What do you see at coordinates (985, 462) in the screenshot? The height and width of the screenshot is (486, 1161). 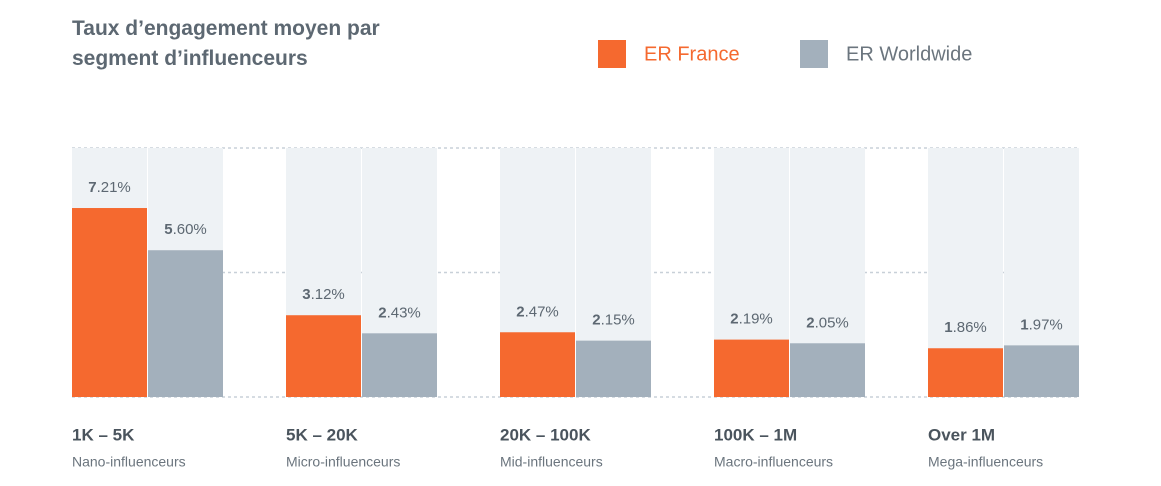 I see `x-tick-sublabel: Mega-influenceurs` at bounding box center [985, 462].